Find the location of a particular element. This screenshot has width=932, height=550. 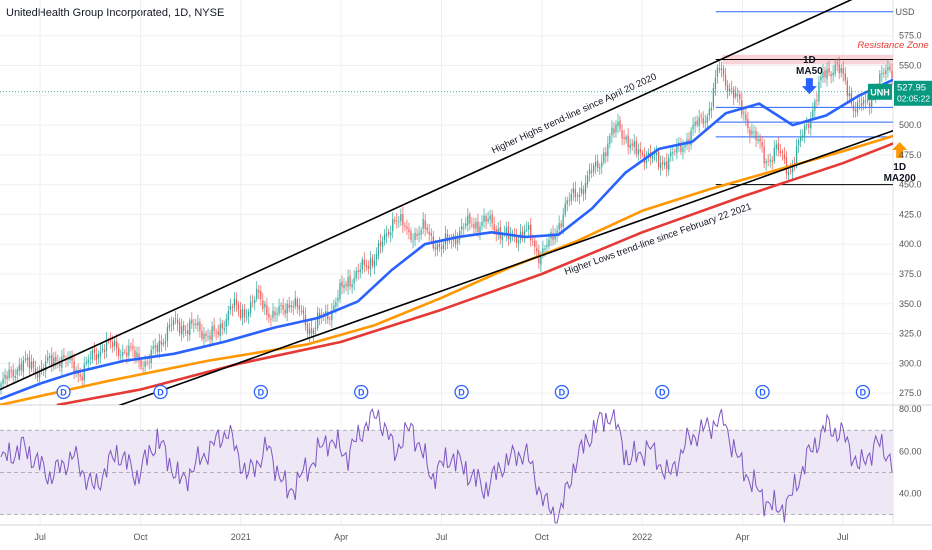

time-tick-label: Oct is located at coordinates (542, 537).